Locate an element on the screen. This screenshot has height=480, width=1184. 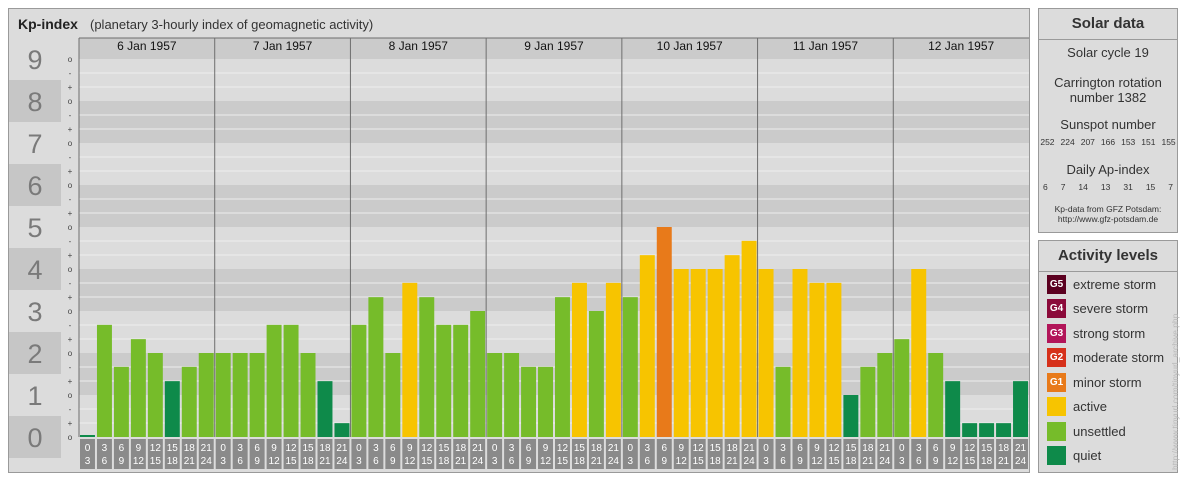
legend-code: G4 is located at coordinates (1056, 308).